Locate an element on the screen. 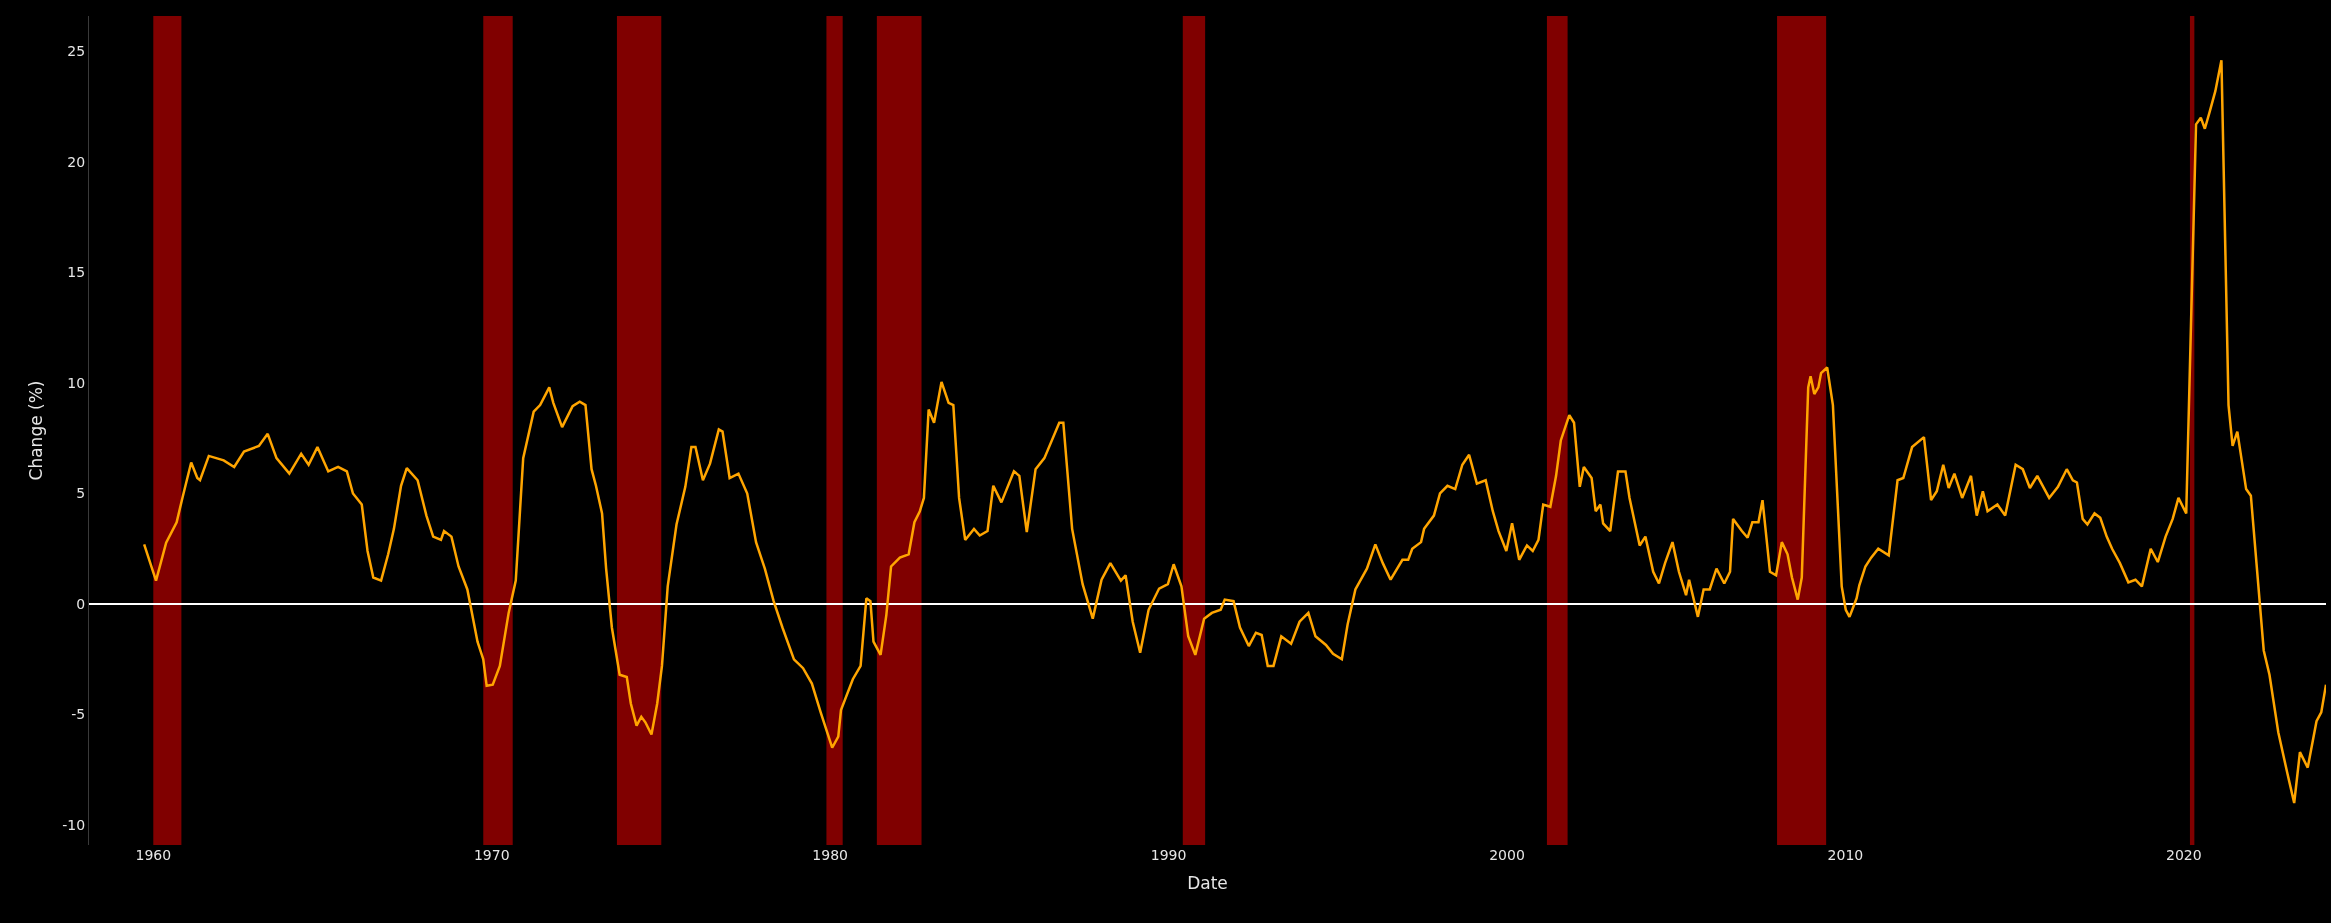 The image size is (2331, 923). y-tick-label: 15 is located at coordinates (76, 272).